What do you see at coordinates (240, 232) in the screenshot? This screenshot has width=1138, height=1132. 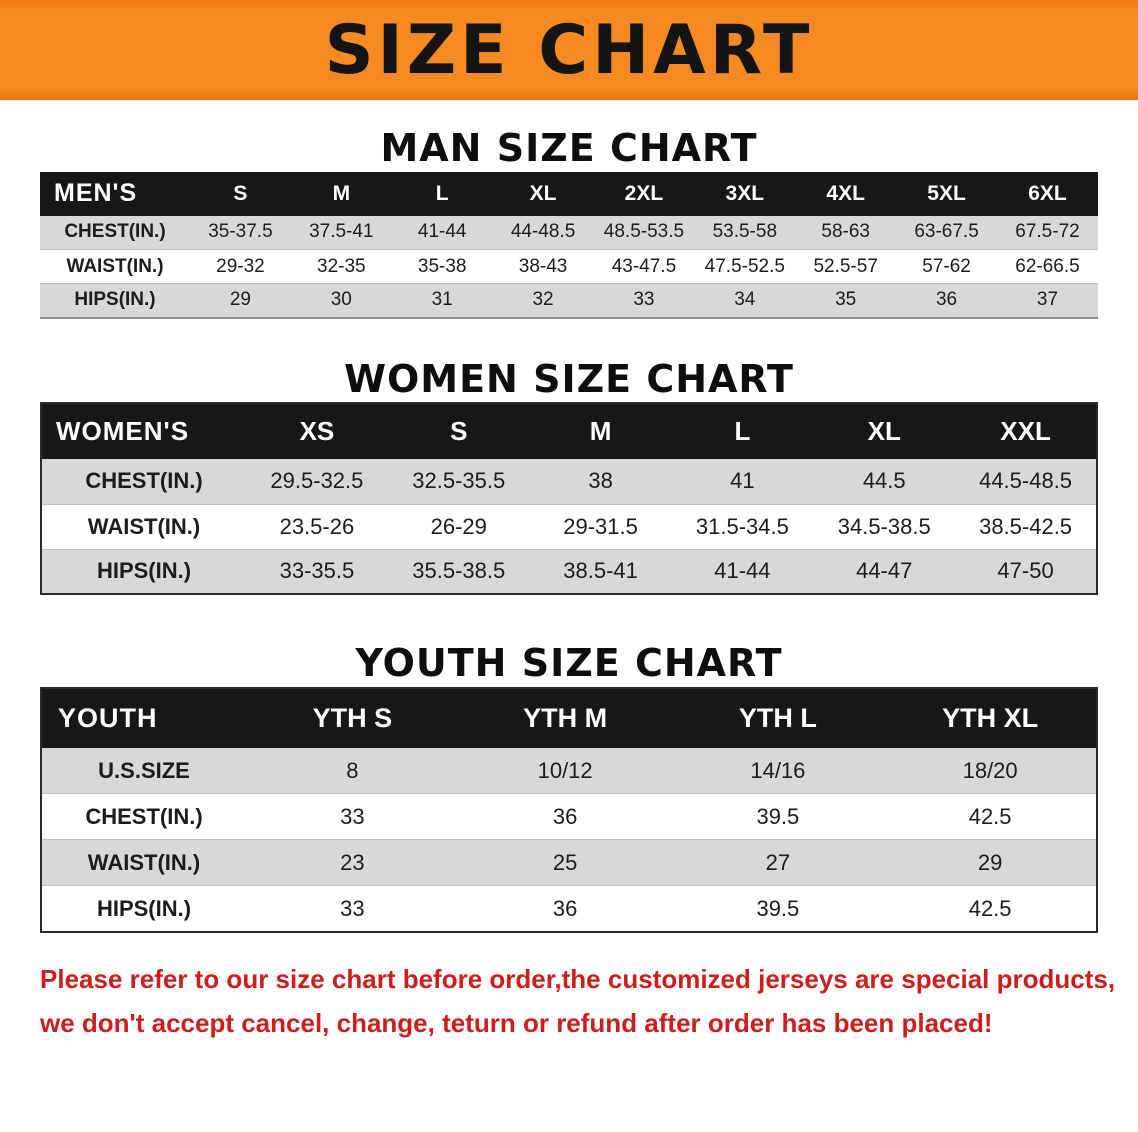 I see `size-value-cell: 35-37.5` at bounding box center [240, 232].